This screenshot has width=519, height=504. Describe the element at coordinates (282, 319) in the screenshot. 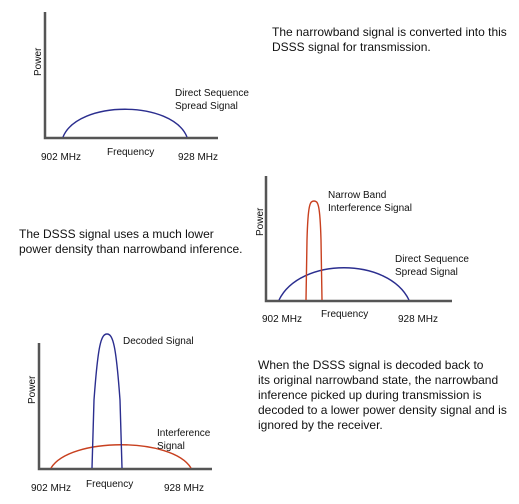

I see `panel-2-freq-low: 902 MHz` at that location.